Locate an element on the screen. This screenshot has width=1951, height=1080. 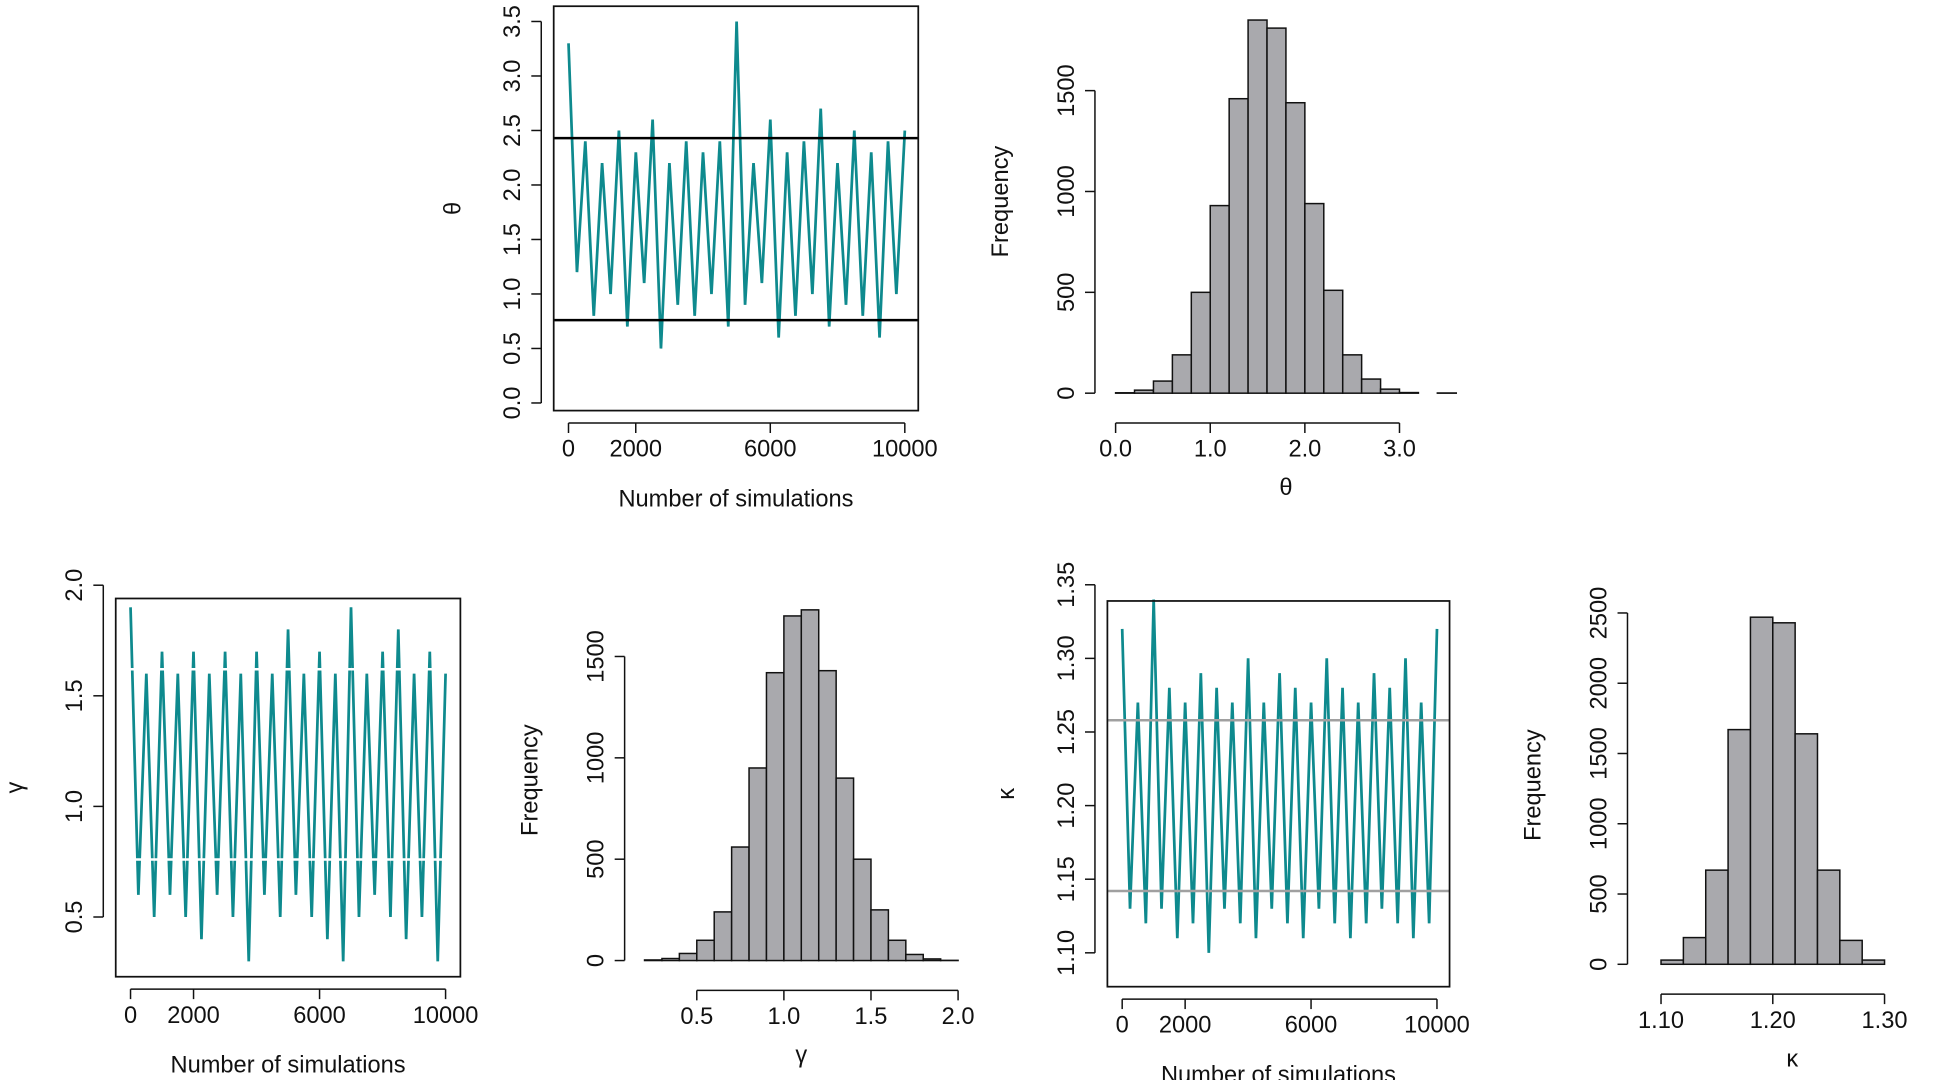
y-tick-label: 2.5 is located at coordinates (513, 130).